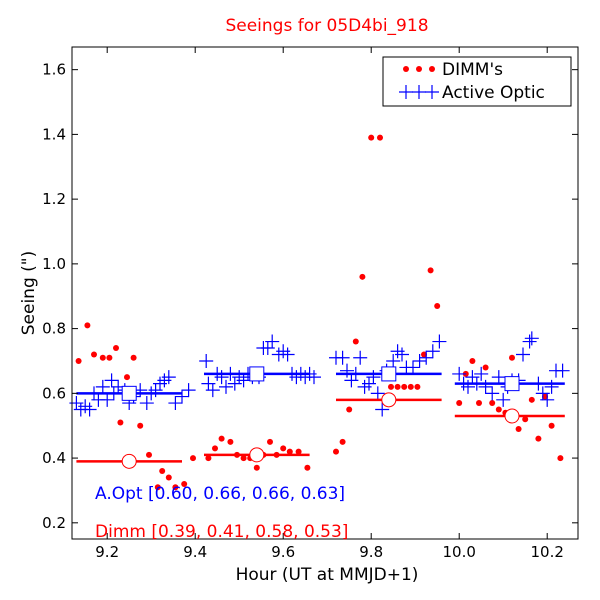 This screenshot has width=600, height=600. What do you see at coordinates (54, 199) in the screenshot?
I see `y-tick-label: 1.2` at bounding box center [54, 199].